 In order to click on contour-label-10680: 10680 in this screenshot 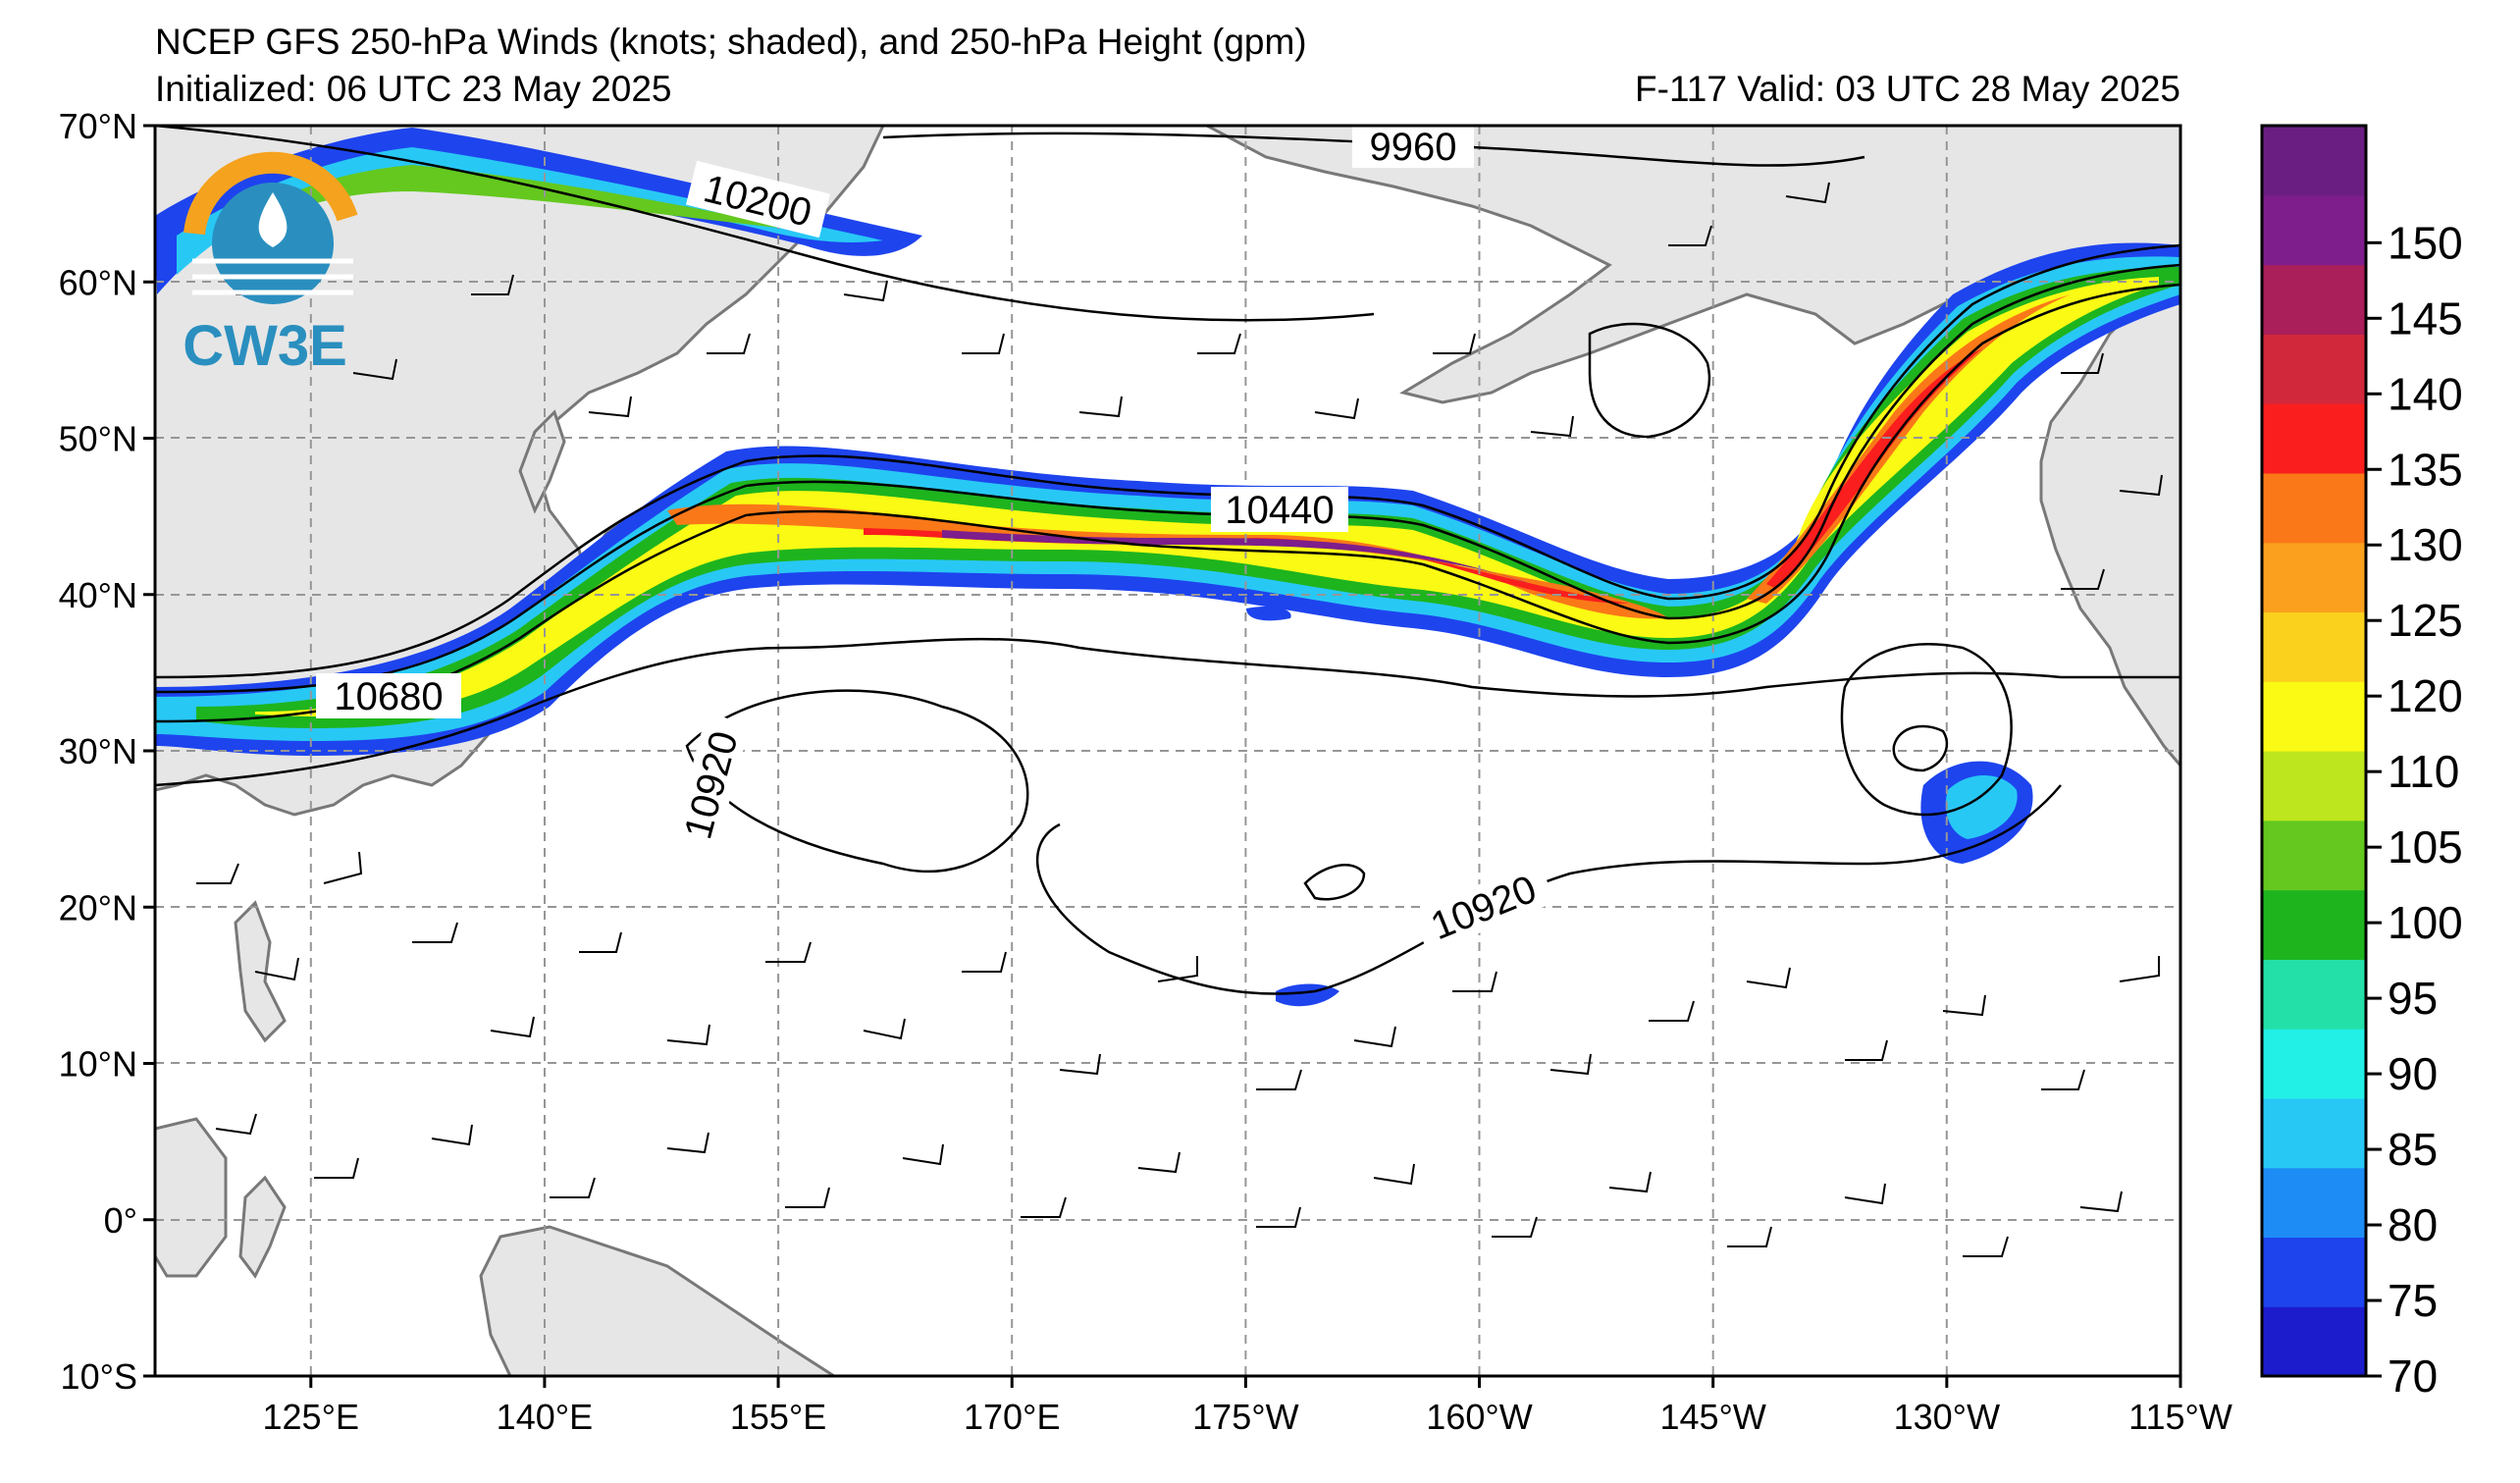, I will do `click(388, 696)`.